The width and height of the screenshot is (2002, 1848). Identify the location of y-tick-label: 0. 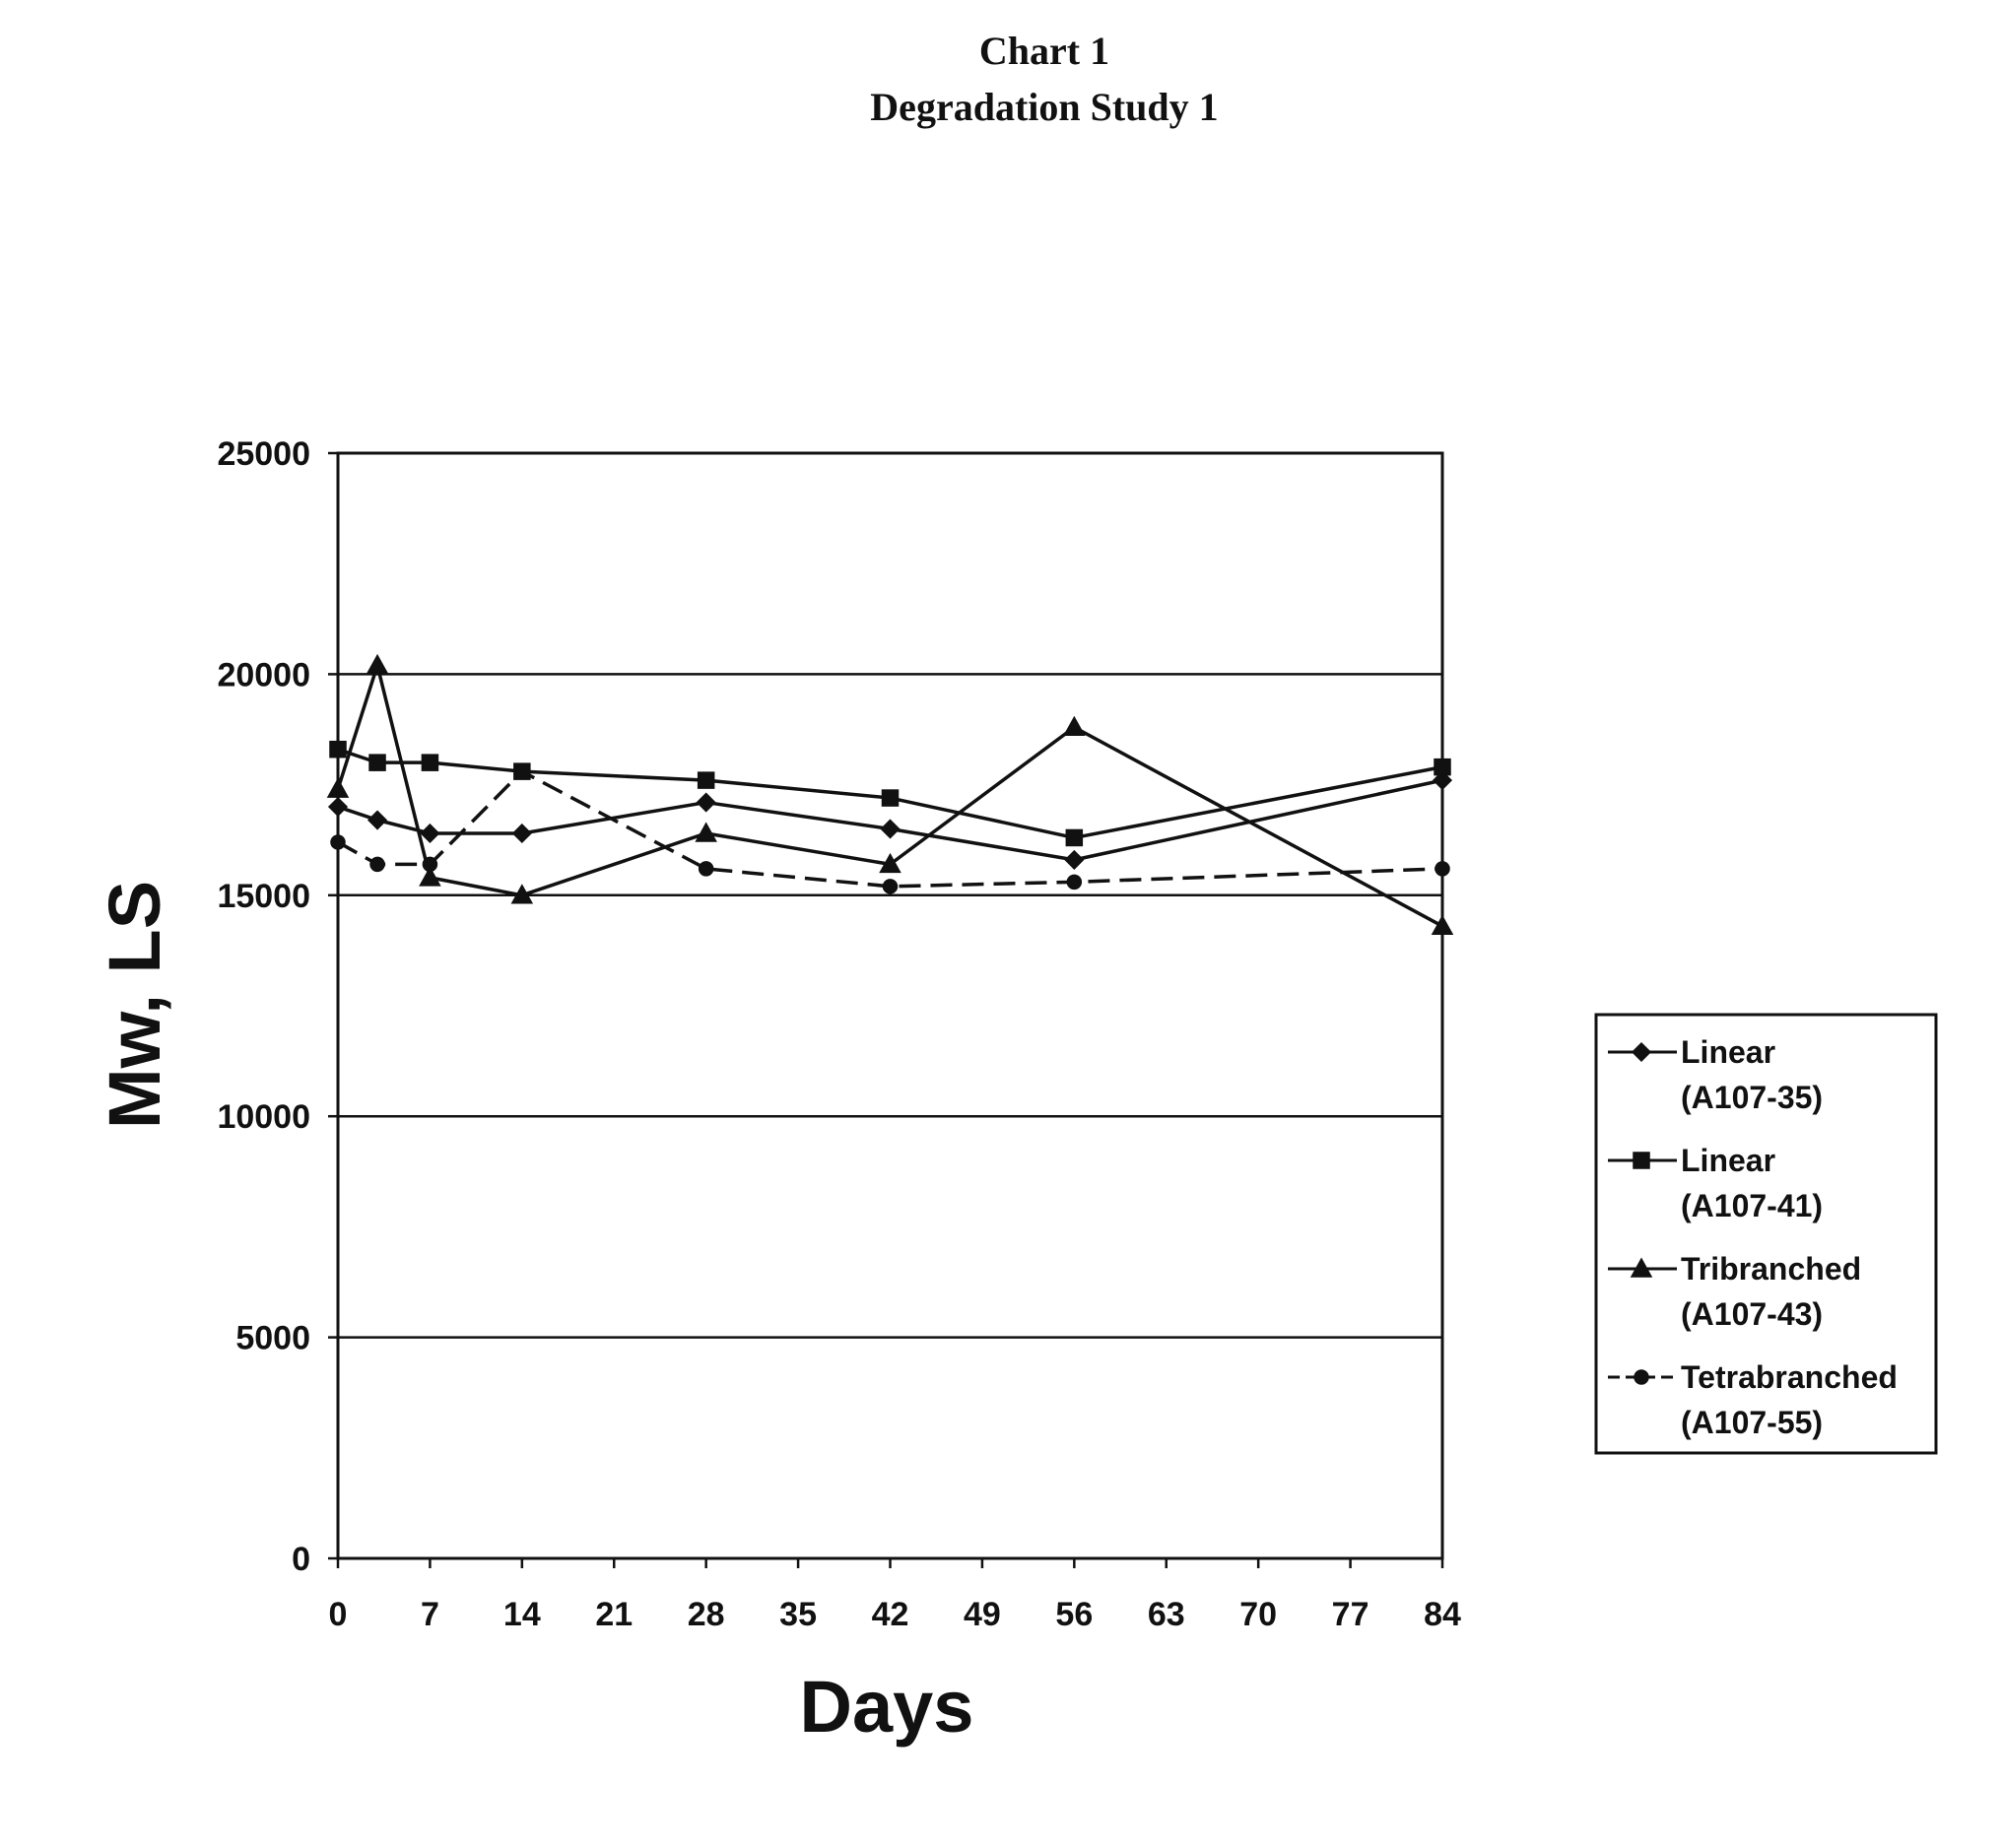
(301, 1559).